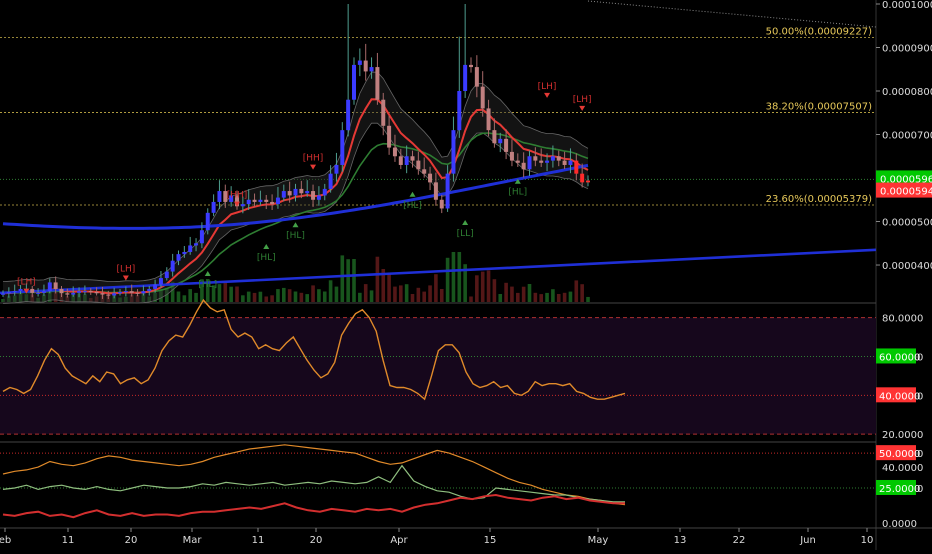 The image size is (932, 554). What do you see at coordinates (680, 540) in the screenshot?
I see `time-tick-label: 13` at bounding box center [680, 540].